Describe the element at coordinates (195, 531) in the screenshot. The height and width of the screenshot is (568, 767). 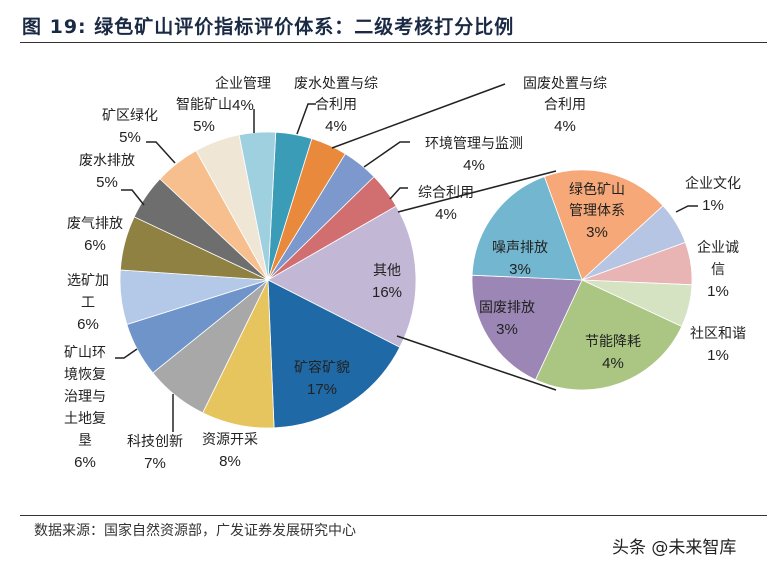
I see `source-note: 数据来源：国家自然资源部，广发证券发展研究中心` at that location.